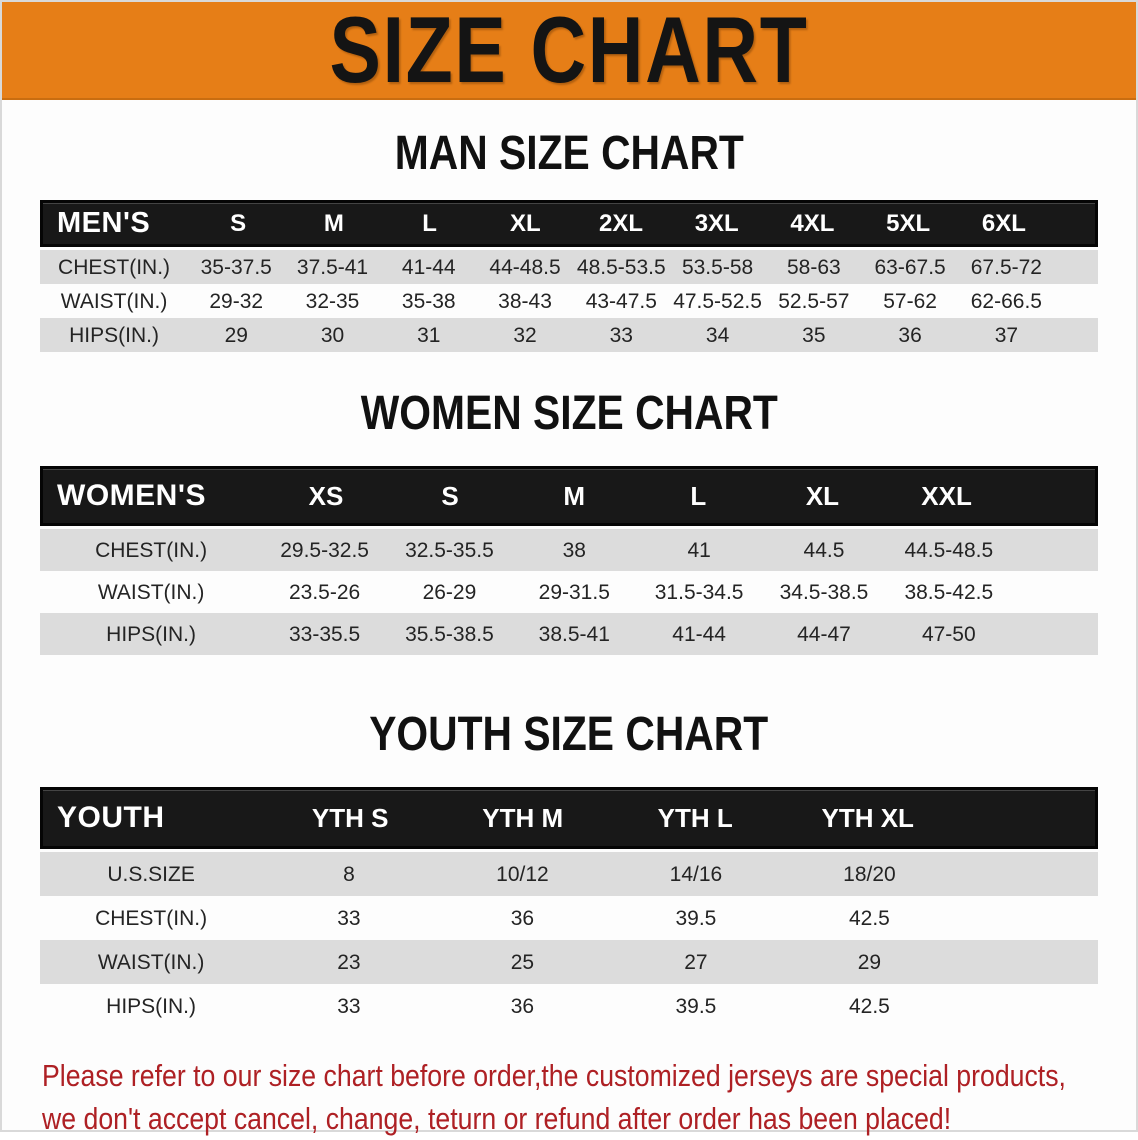 Image resolution: width=1138 pixels, height=1140 pixels. Describe the element at coordinates (332, 335) in the screenshot. I see `value-cell: 30` at that location.